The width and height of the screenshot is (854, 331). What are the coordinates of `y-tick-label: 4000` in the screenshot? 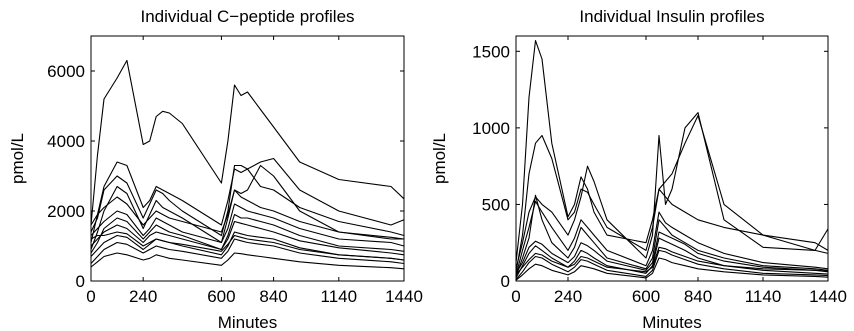 It's located at (66, 141).